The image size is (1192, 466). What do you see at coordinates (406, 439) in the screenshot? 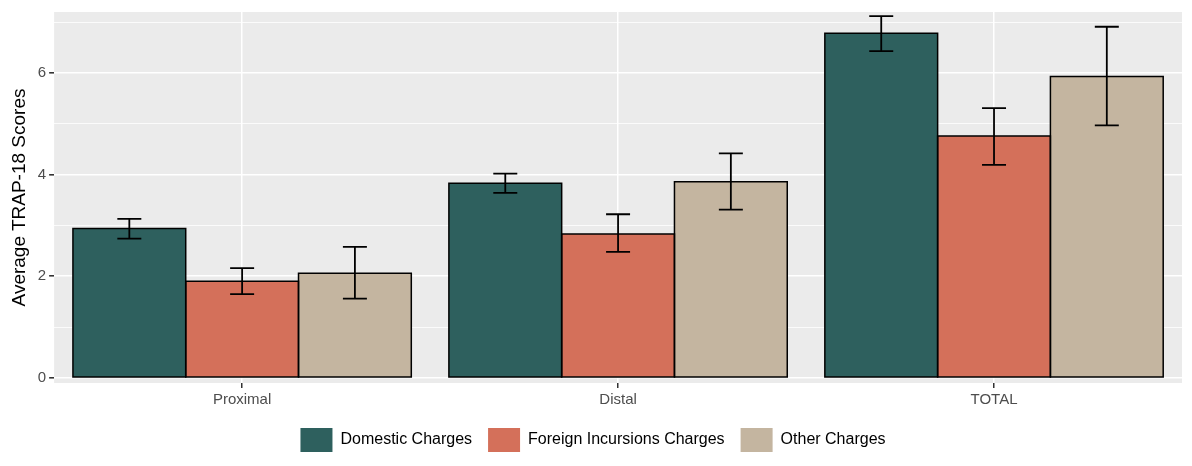
I see `legend-label: Domestic Charges` at bounding box center [406, 439].